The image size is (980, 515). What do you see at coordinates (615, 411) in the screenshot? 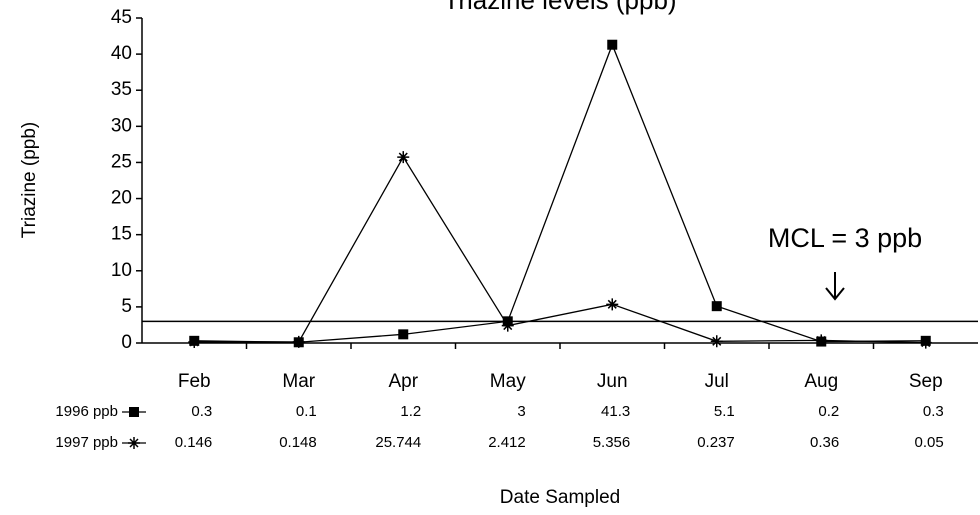
I see `table-value: 41.3` at bounding box center [615, 411].